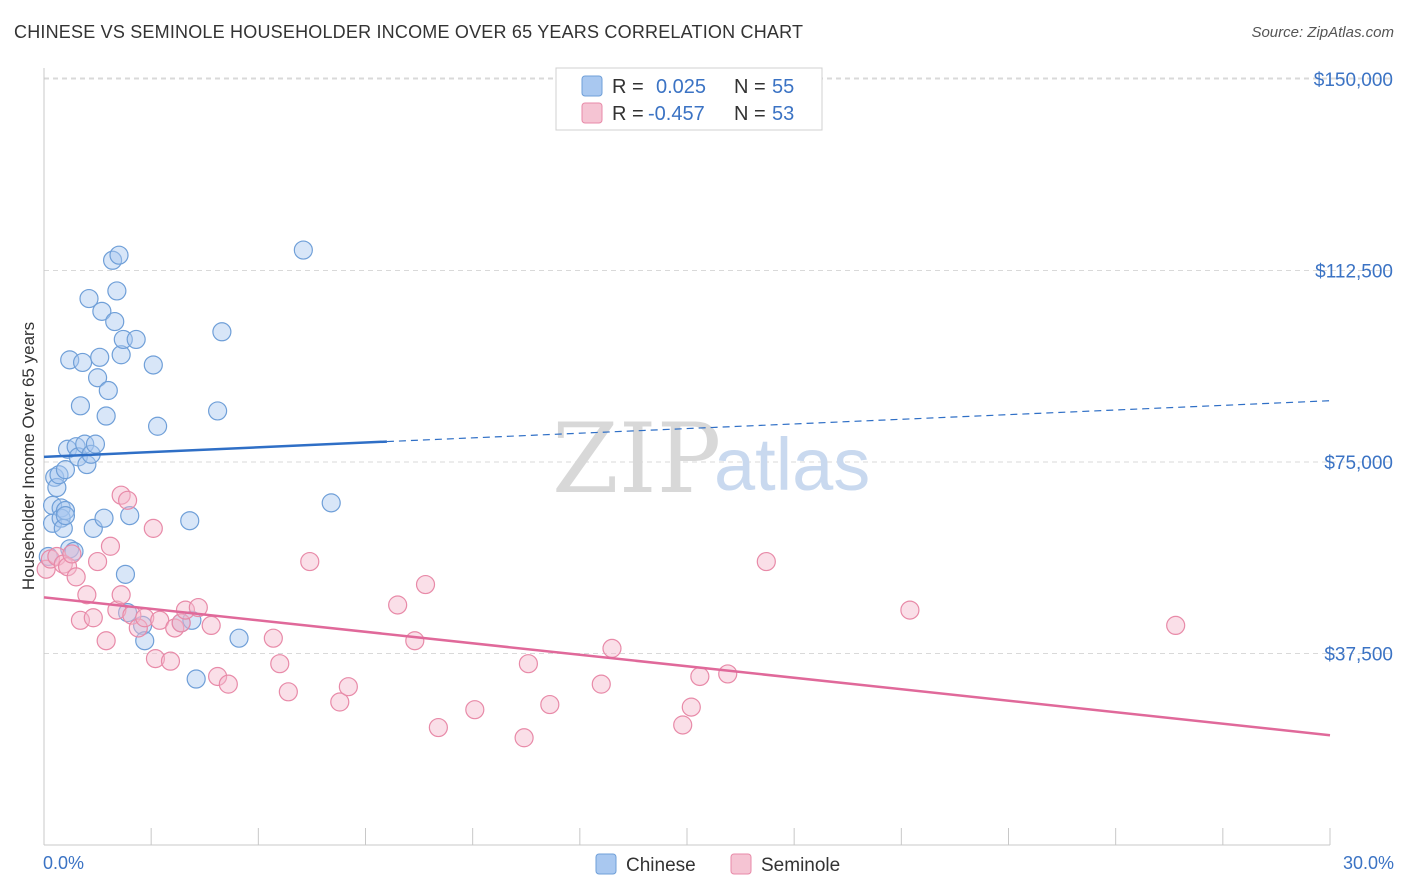 The height and width of the screenshot is (892, 1406). Describe the element at coordinates (28, 456) in the screenshot. I see `y-axis-label: Householder Income Over 65 years` at that location.